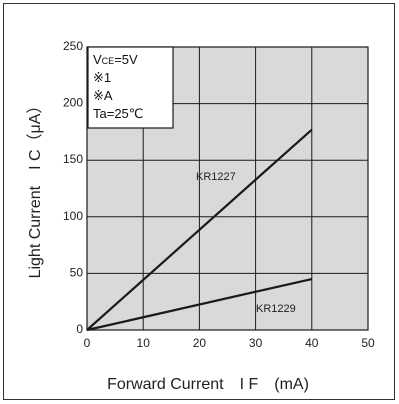 The height and width of the screenshot is (404, 399). What do you see at coordinates (208, 384) in the screenshot?
I see `x-axis-title: Forward Current I F (mA)` at bounding box center [208, 384].